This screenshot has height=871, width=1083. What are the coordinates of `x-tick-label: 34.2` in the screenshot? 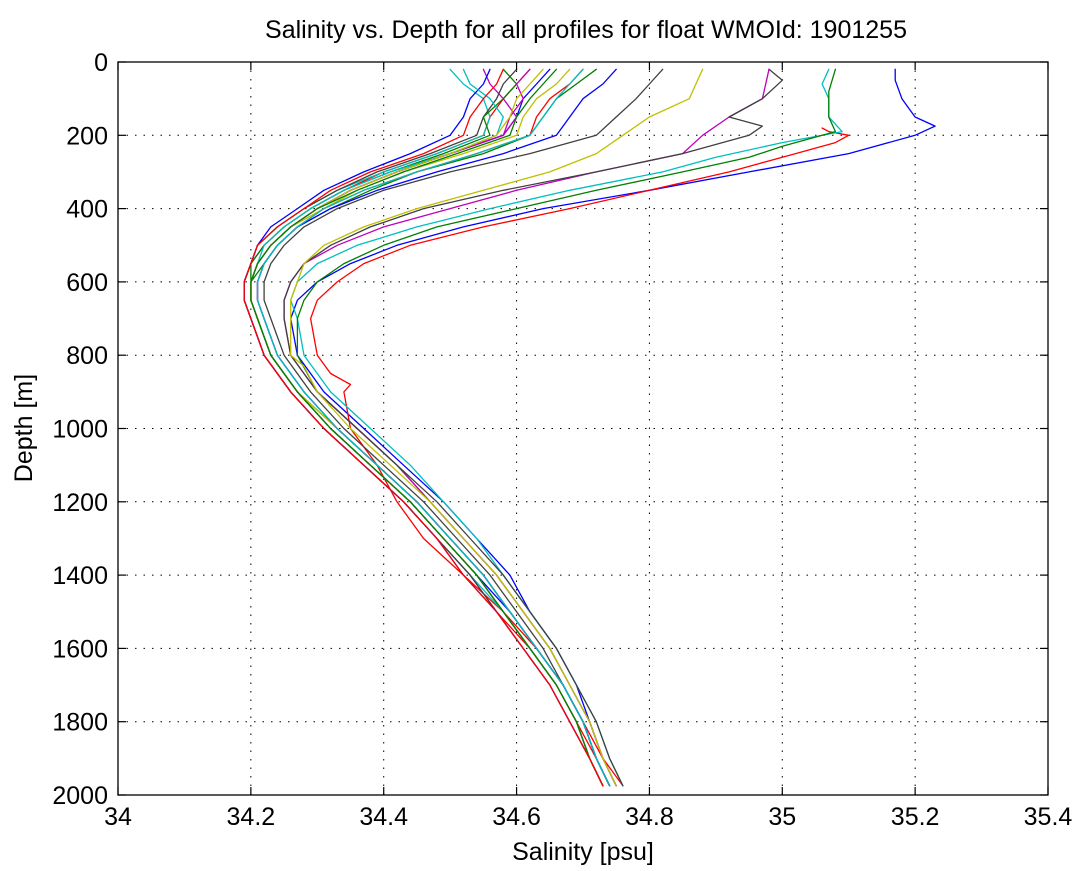 It's located at (251, 817).